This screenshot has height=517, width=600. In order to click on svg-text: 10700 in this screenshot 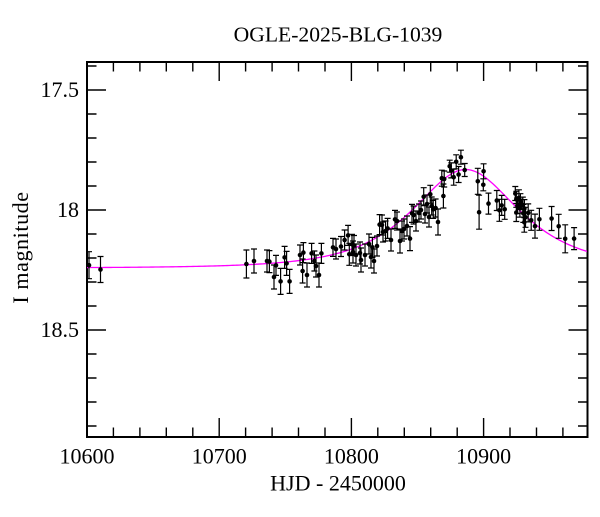, I will do `click(219, 456)`.